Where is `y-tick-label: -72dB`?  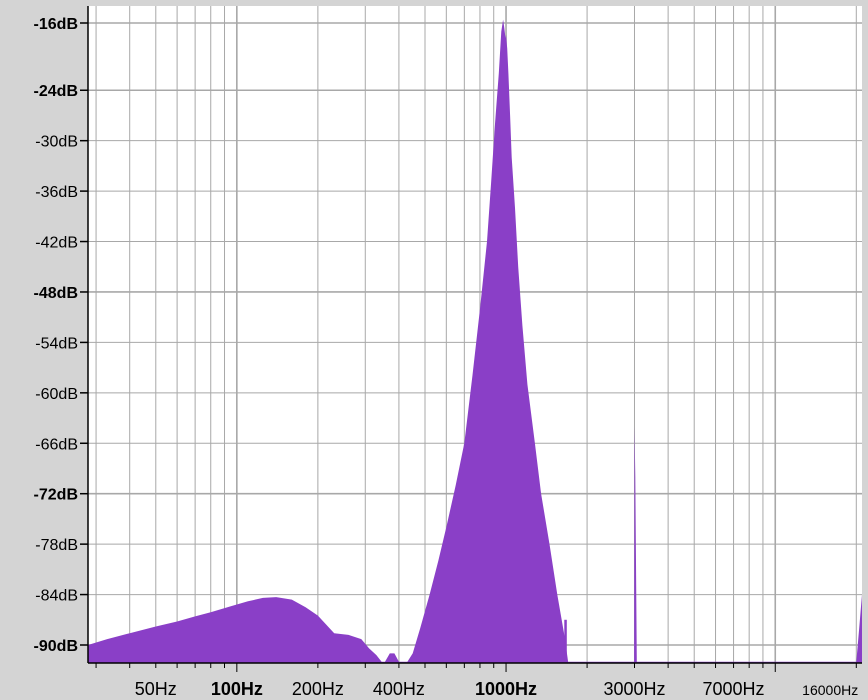 y-tick-label: -72dB is located at coordinates (56, 495).